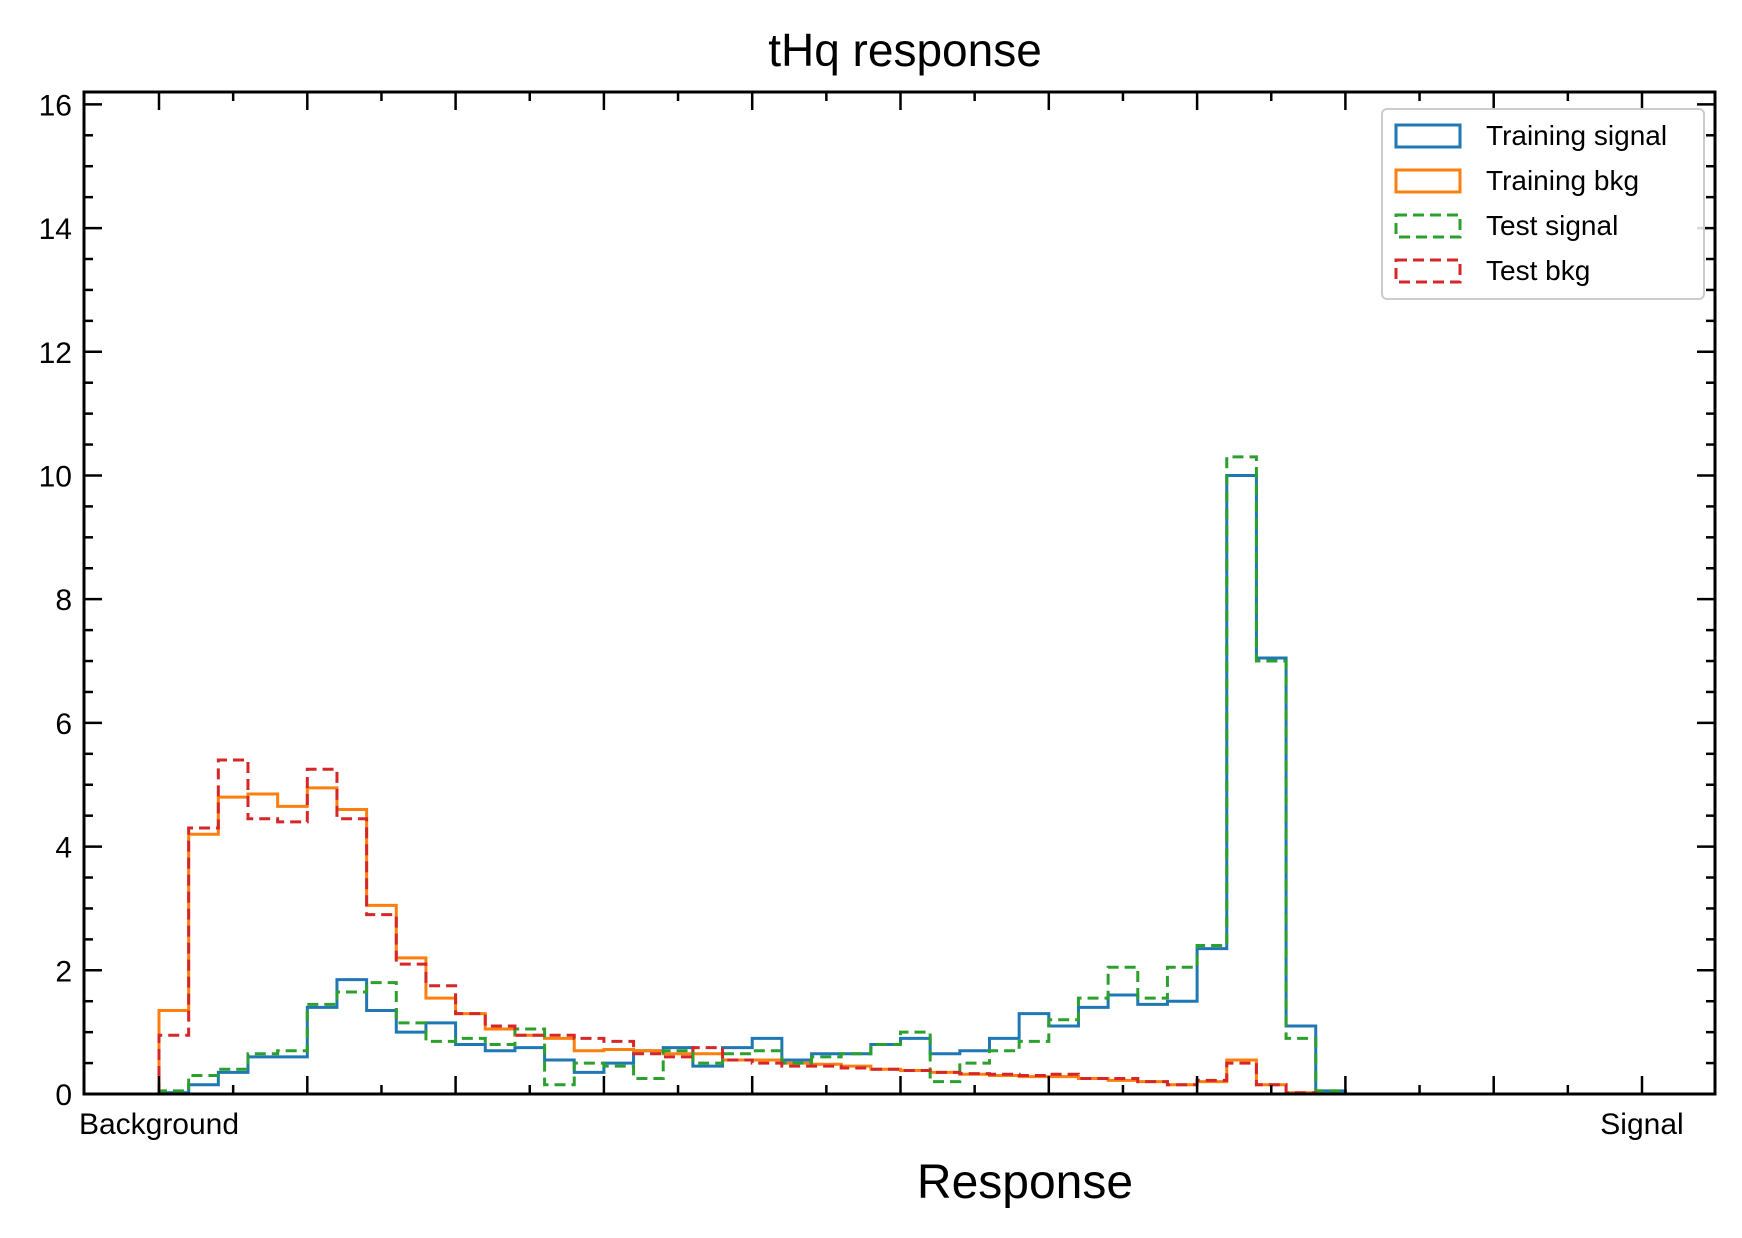 This screenshot has width=1742, height=1238. Describe the element at coordinates (63, 1095) in the screenshot. I see `y-tick-label: 0` at that location.